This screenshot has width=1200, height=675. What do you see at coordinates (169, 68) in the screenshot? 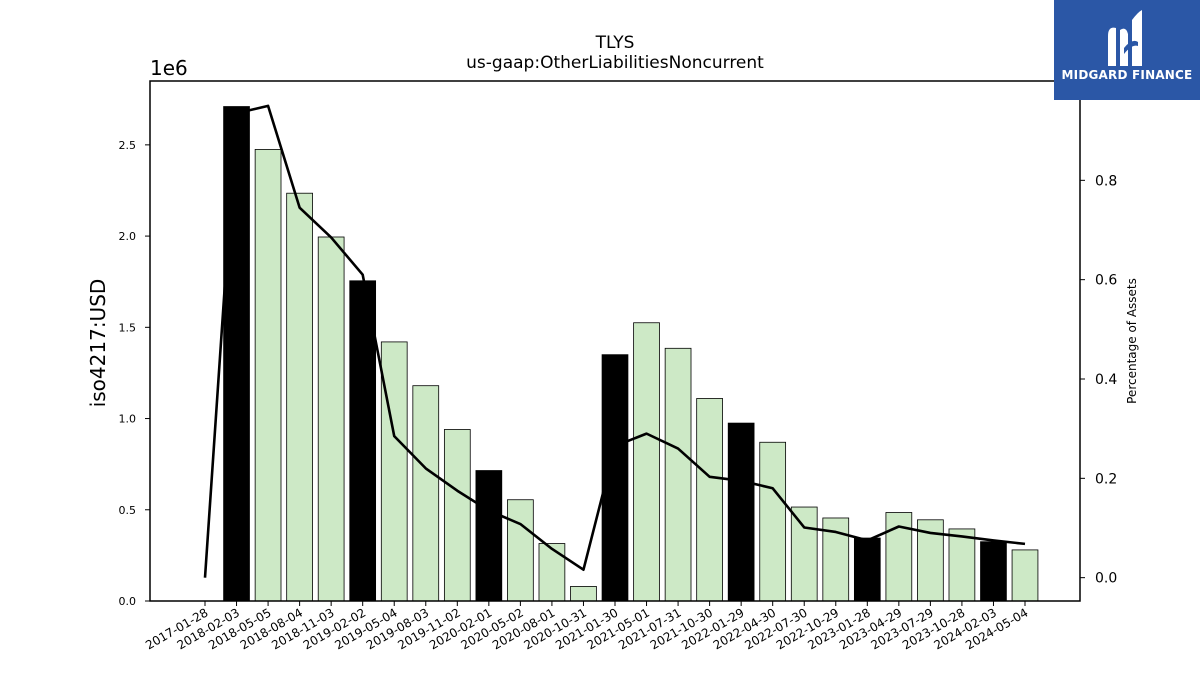
I see `y-offset-label: 1e6` at bounding box center [169, 68].